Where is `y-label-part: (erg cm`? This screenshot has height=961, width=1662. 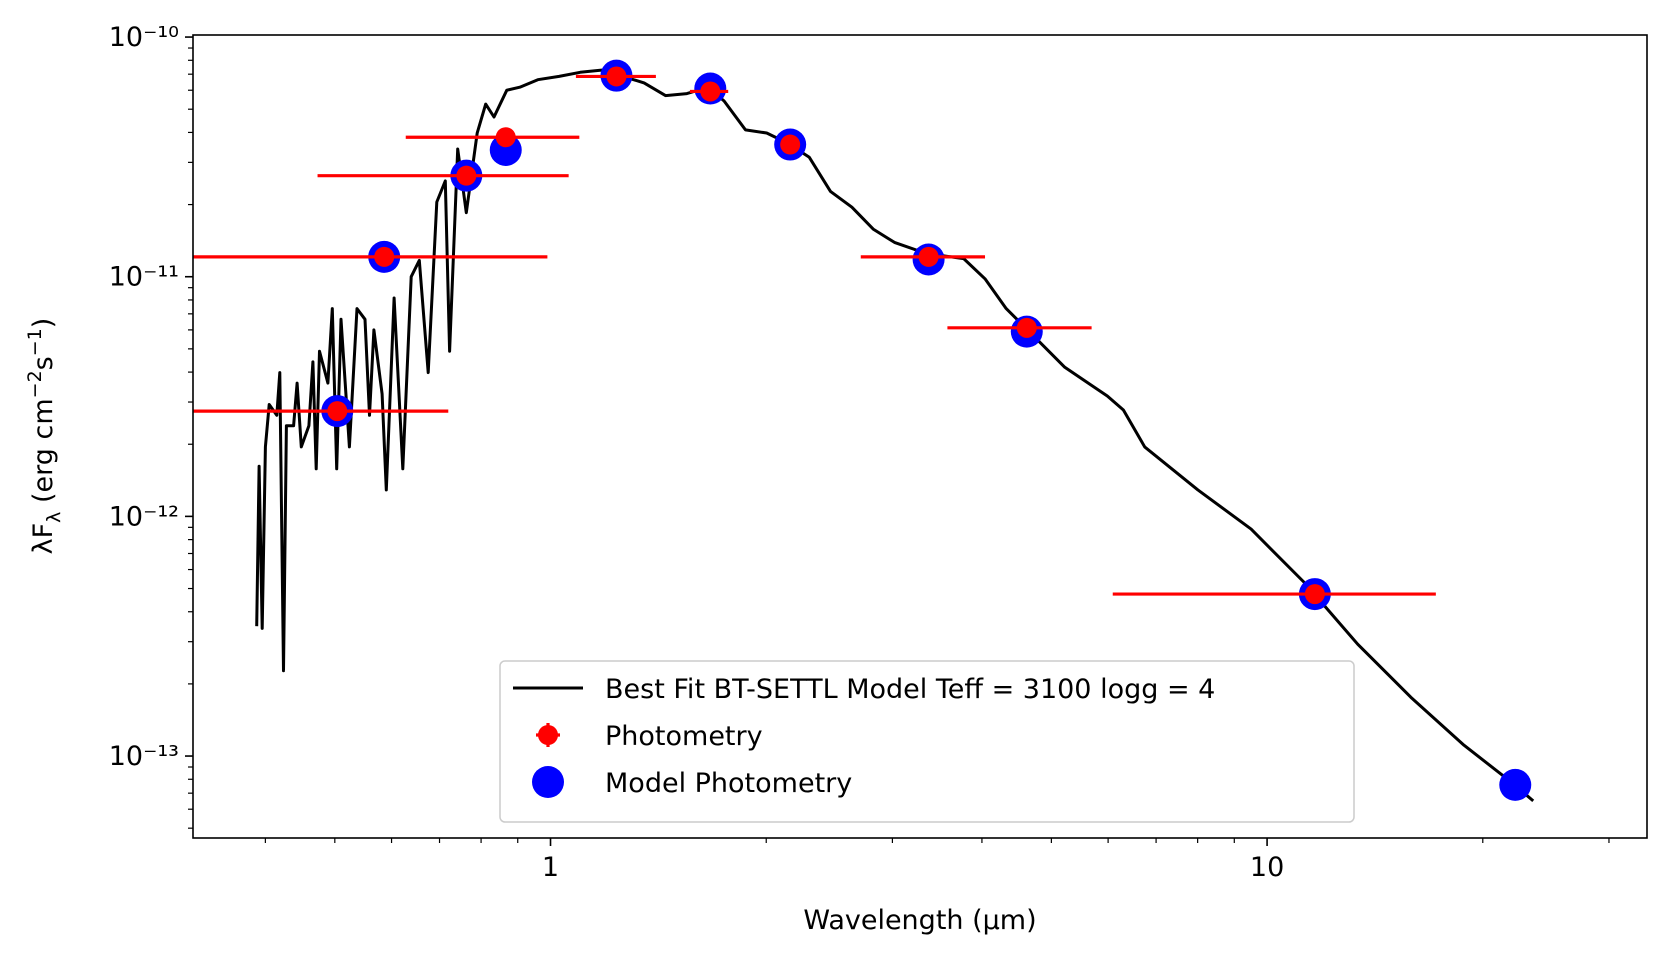 y-label-part: (erg cm is located at coordinates (43, 454).